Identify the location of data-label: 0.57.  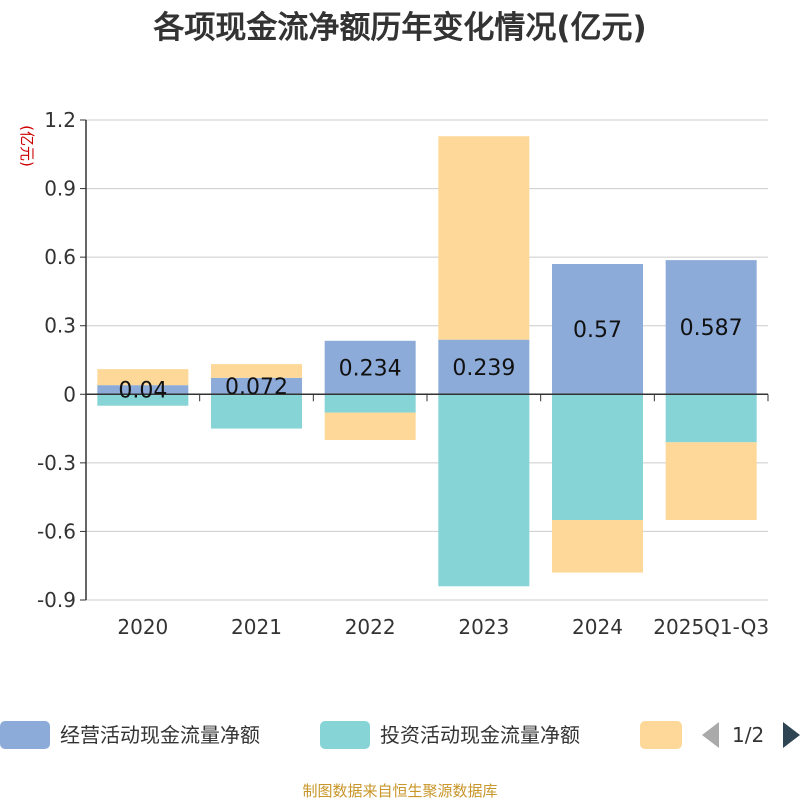
(597, 330).